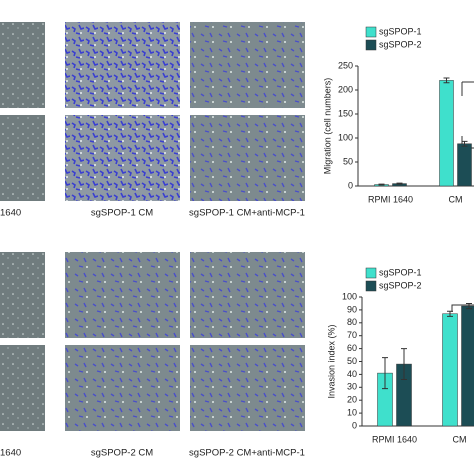 Image resolution: width=474 pixels, height=474 pixels. What do you see at coordinates (247, 213) in the screenshot?
I see `image-caption: sgSPOP-1 CM+anti-MCP-1` at bounding box center [247, 213].